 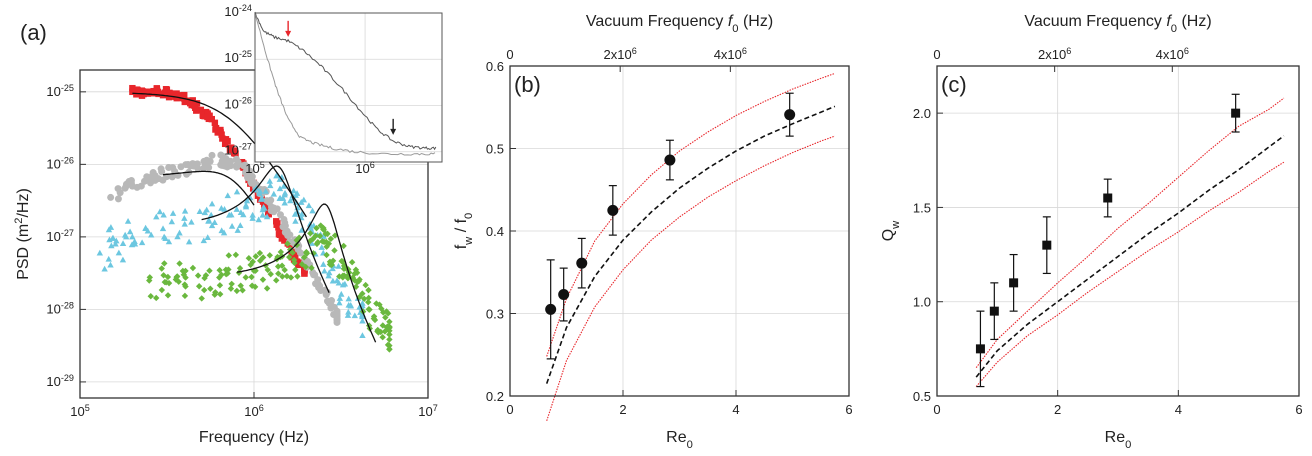 What do you see at coordinates (1118, 440) in the screenshot?
I see `x-axis-label: Re0` at bounding box center [1118, 440].